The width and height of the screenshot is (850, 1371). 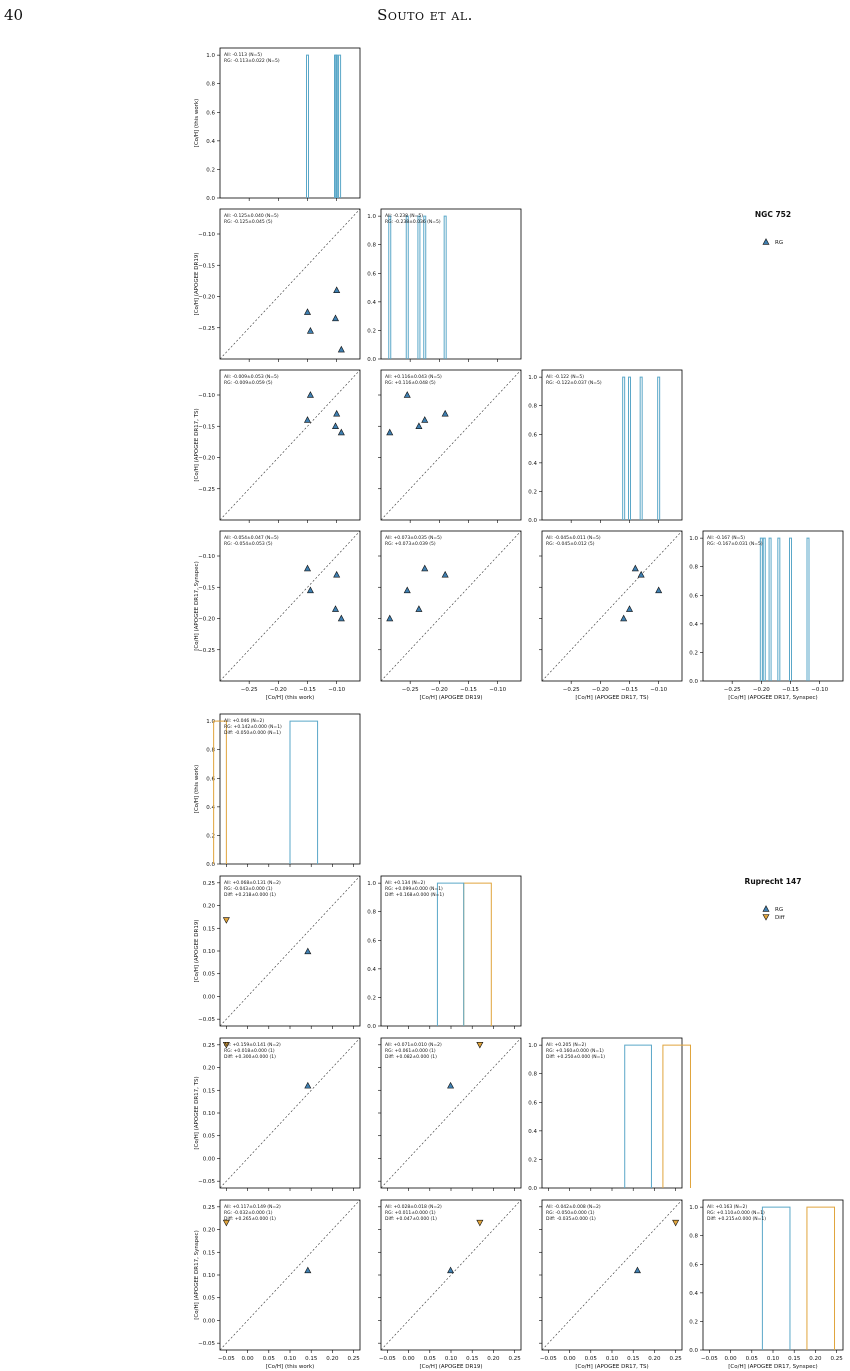 I want to click on page-number: 40, so click(x=14, y=15).